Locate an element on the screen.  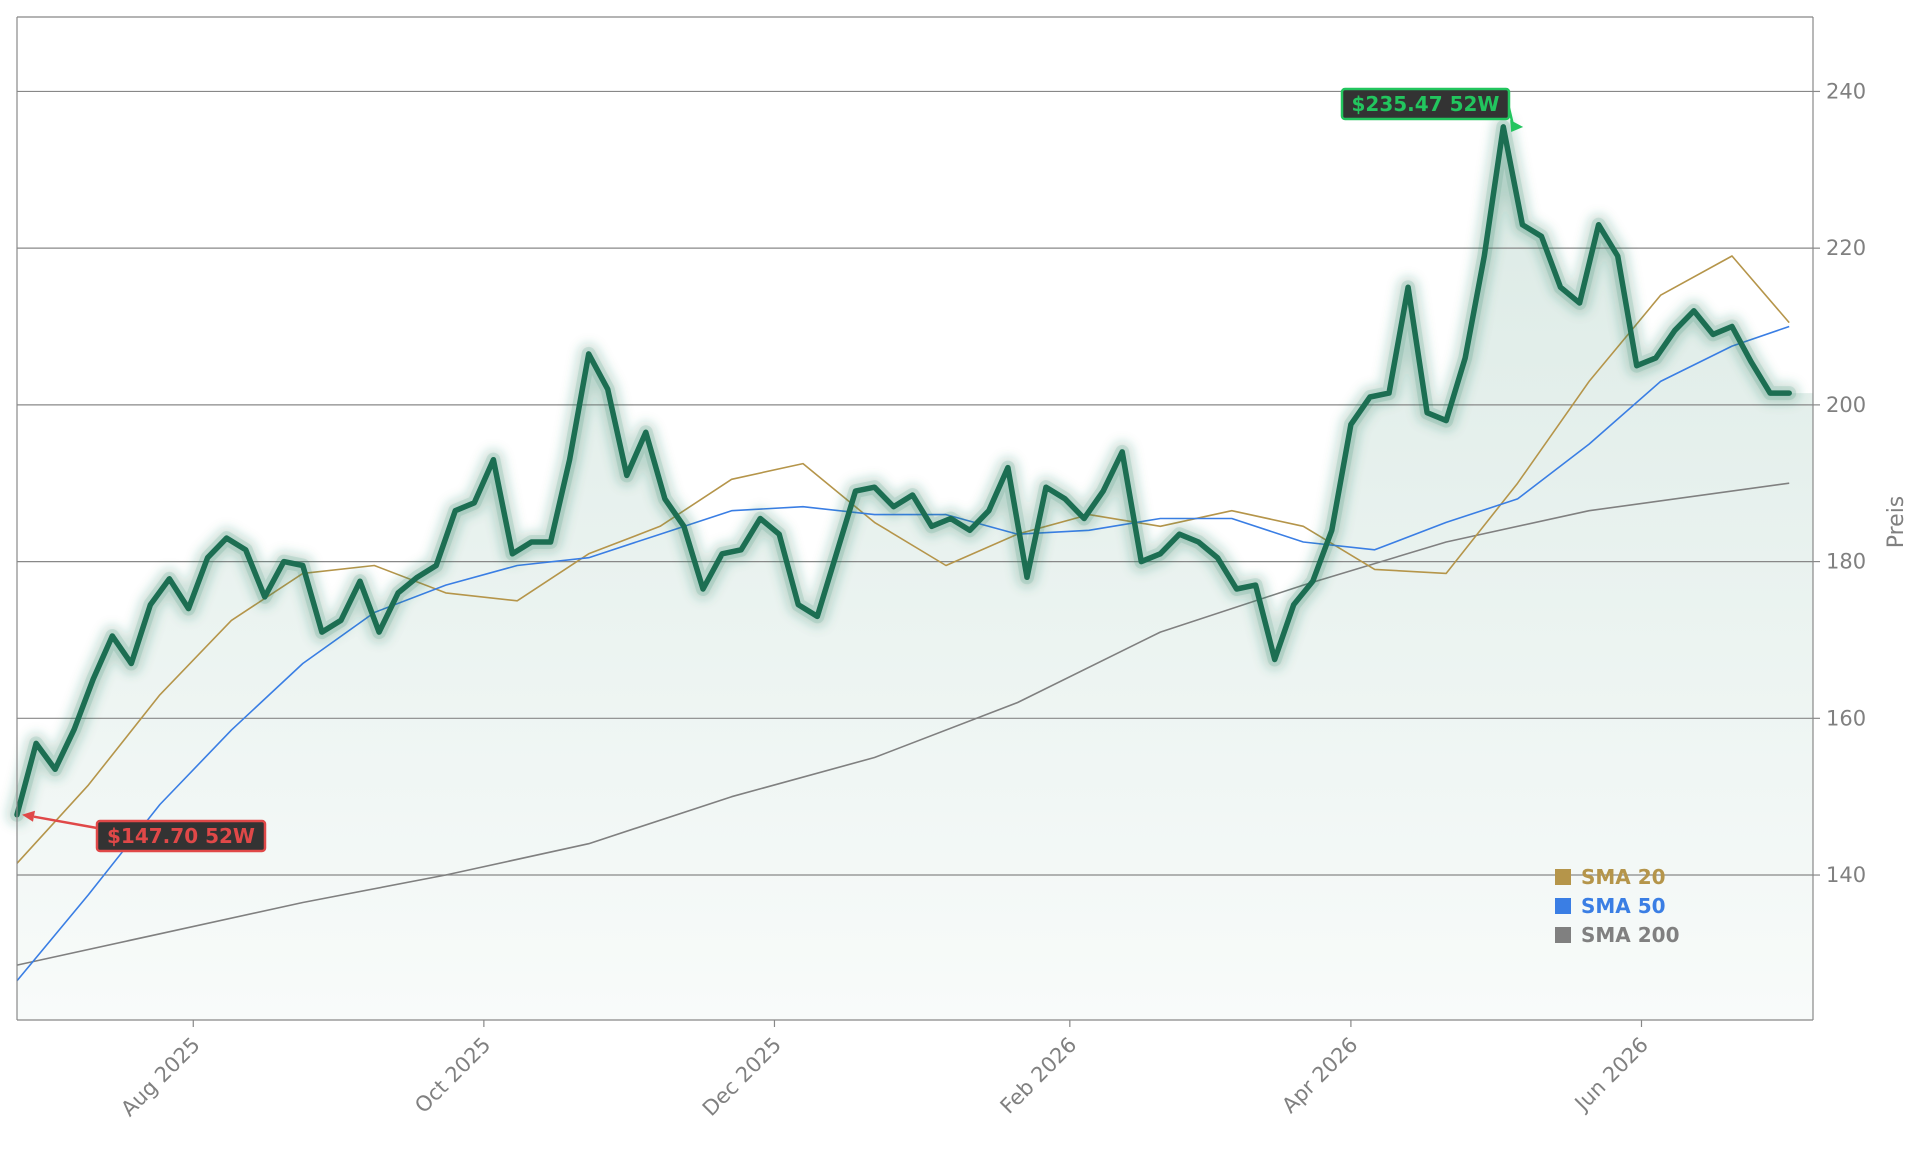
y-tick-label: 200 is located at coordinates (1846, 405).